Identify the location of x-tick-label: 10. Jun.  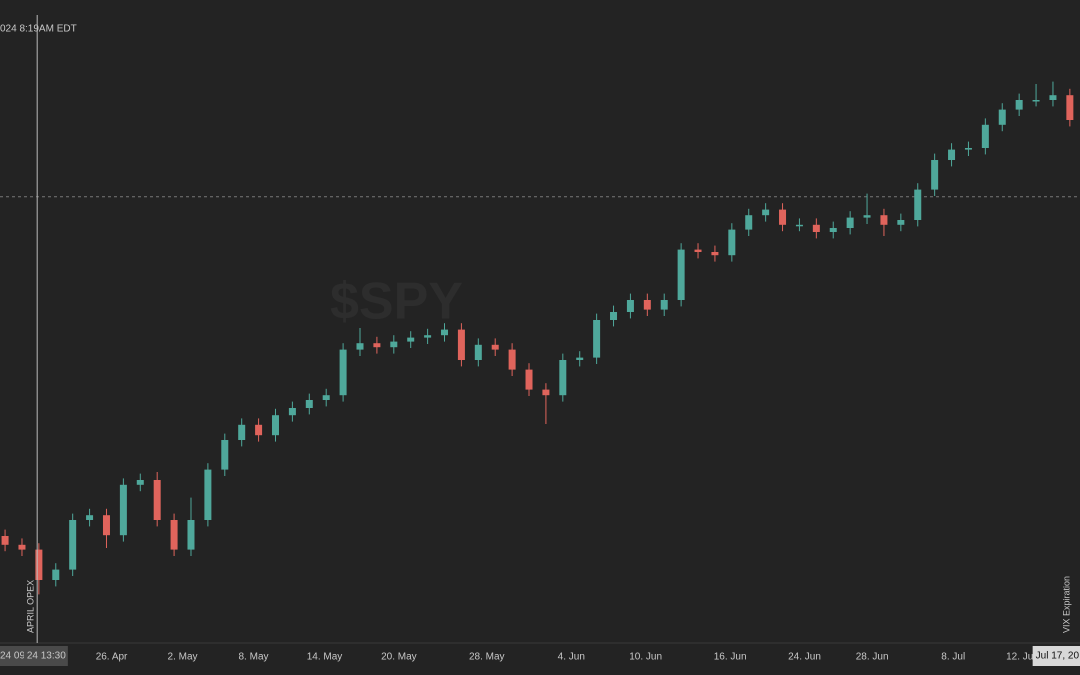
(645, 657).